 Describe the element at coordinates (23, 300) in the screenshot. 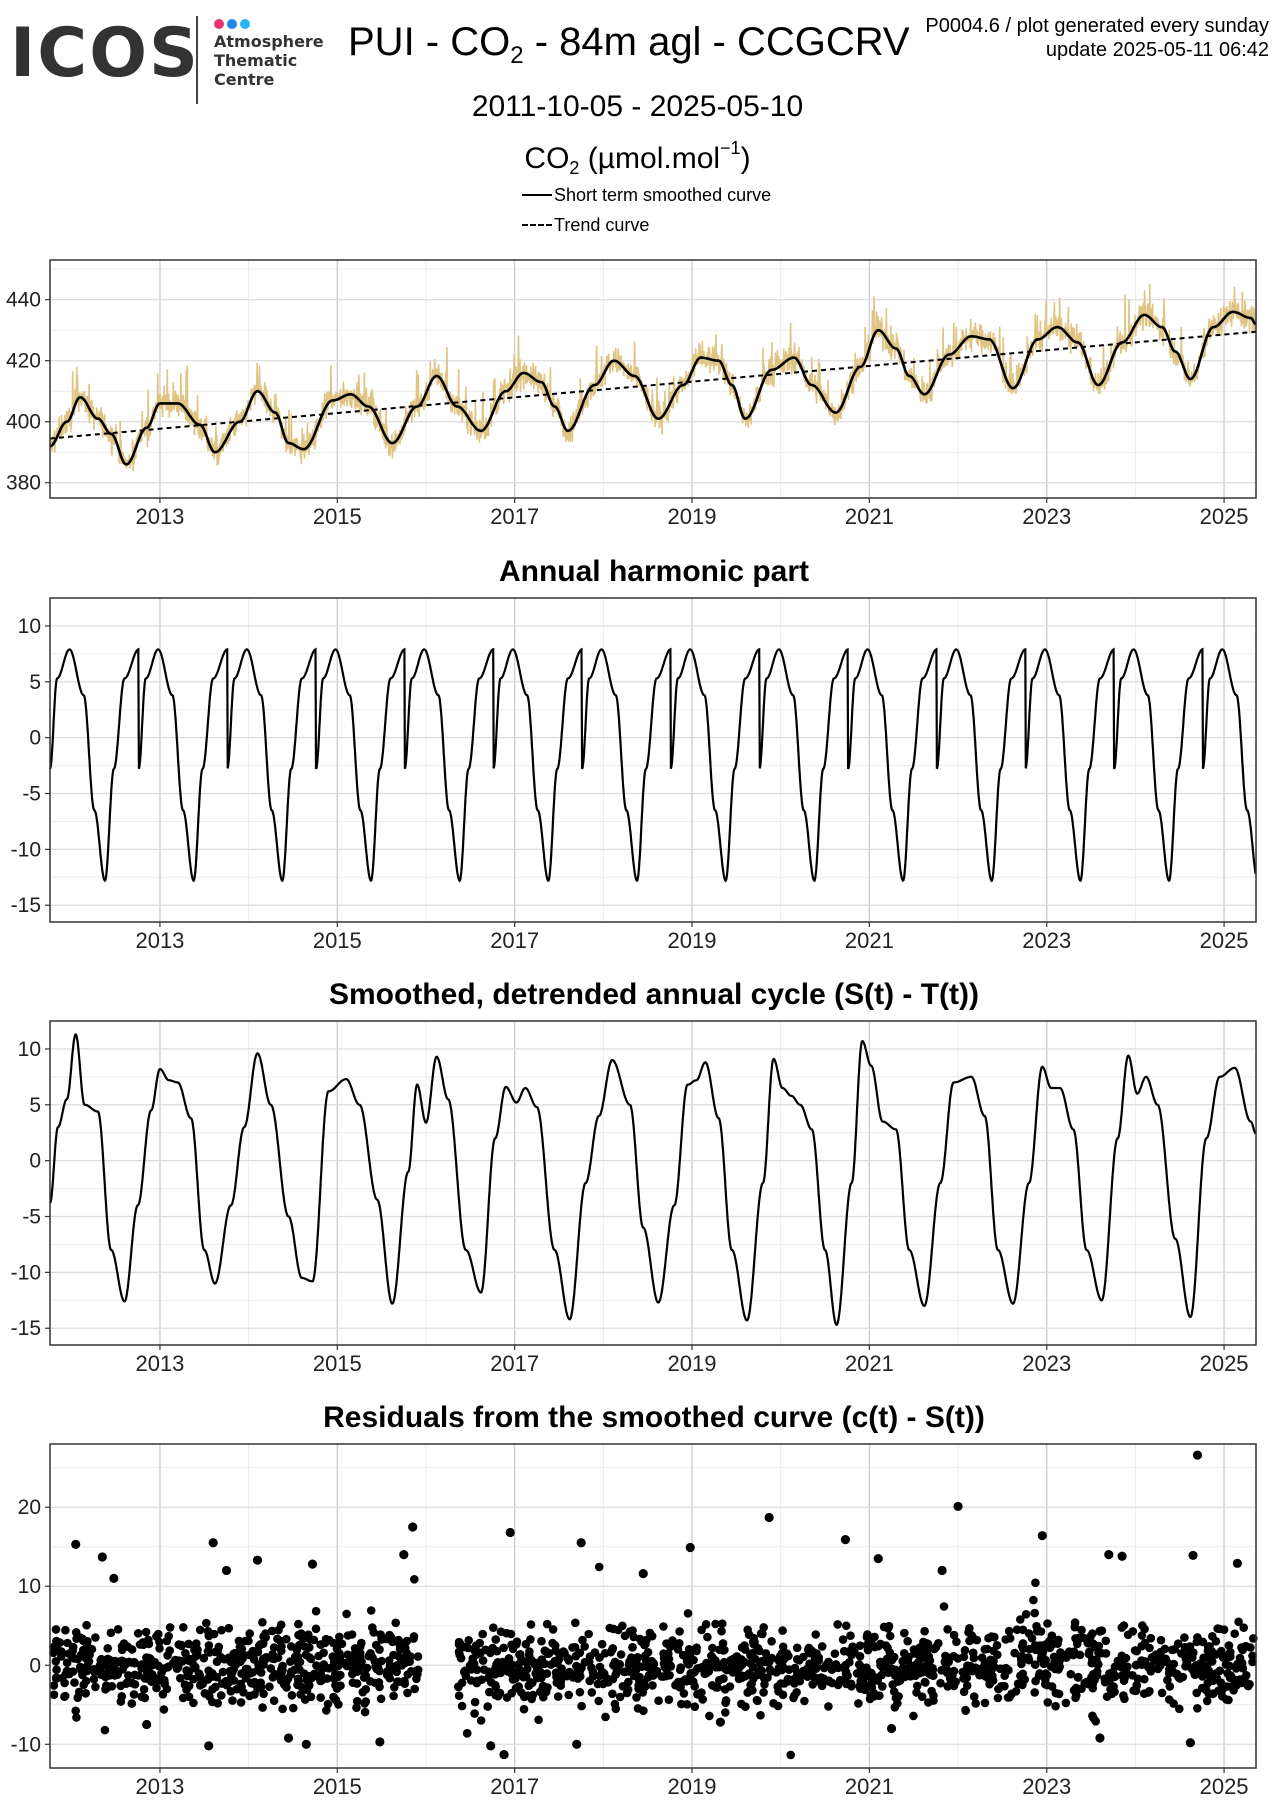

I see `y-tick-label: 440` at that location.